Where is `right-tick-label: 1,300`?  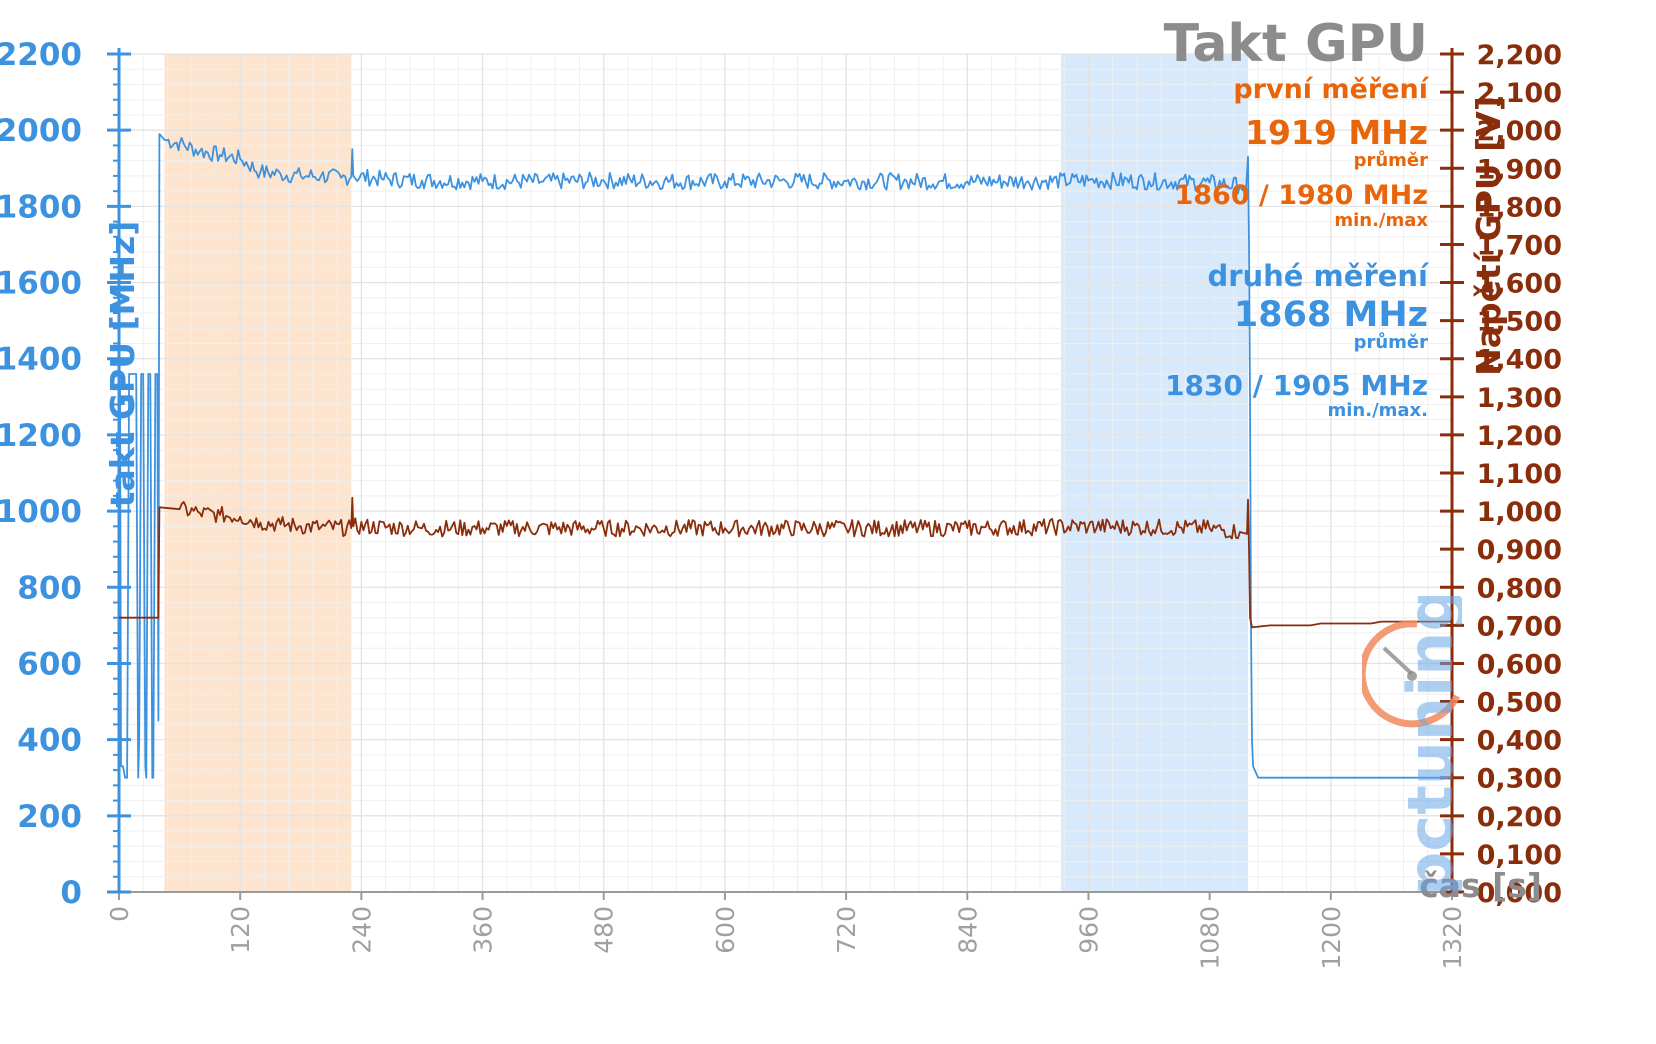 right-tick-label: 1,300 is located at coordinates (1519, 398).